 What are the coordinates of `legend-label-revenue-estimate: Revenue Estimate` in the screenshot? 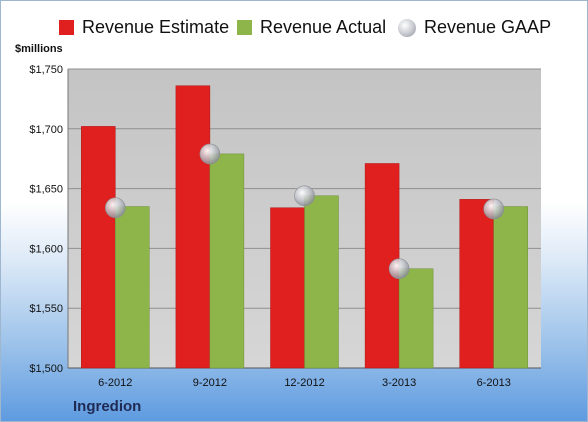 It's located at (156, 27).